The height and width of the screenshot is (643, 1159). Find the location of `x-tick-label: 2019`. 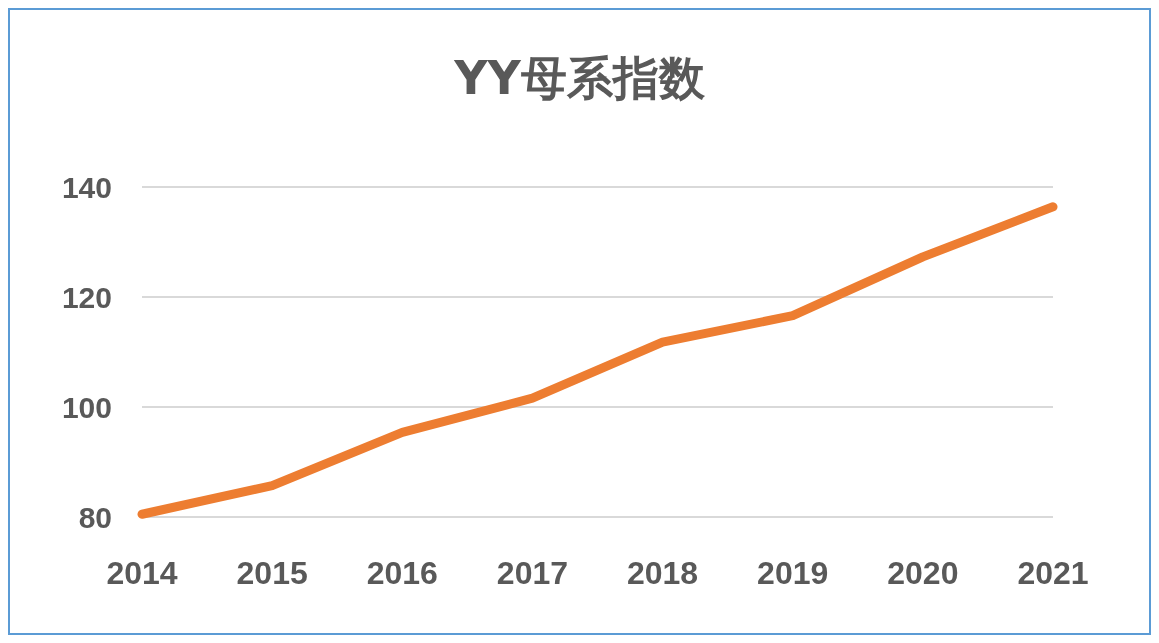

x-tick-label: 2019 is located at coordinates (793, 573).